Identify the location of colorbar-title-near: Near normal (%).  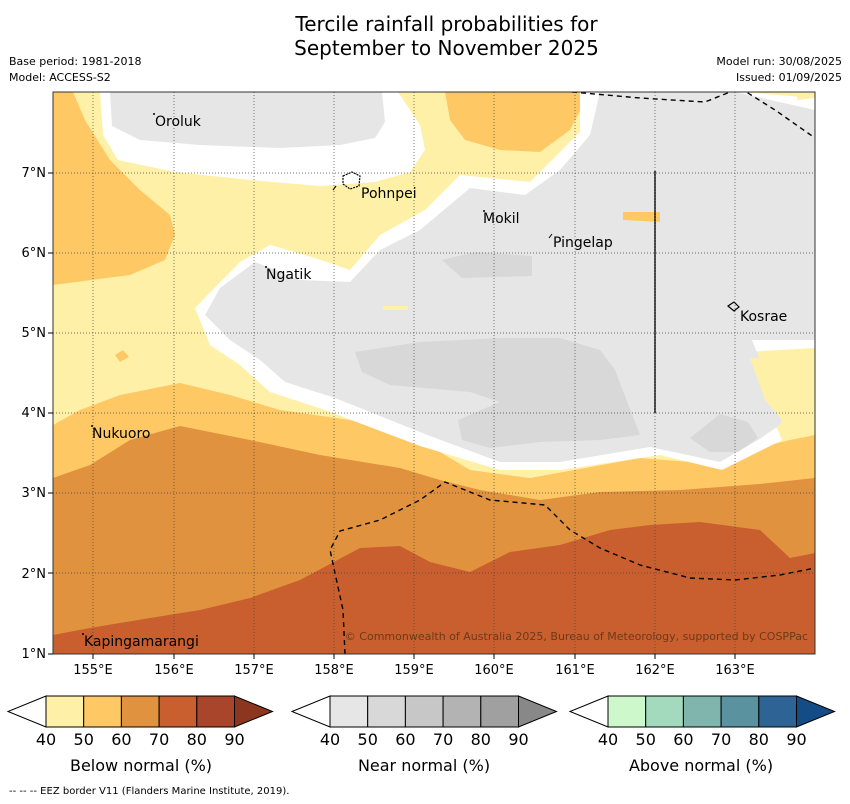
(424, 765).